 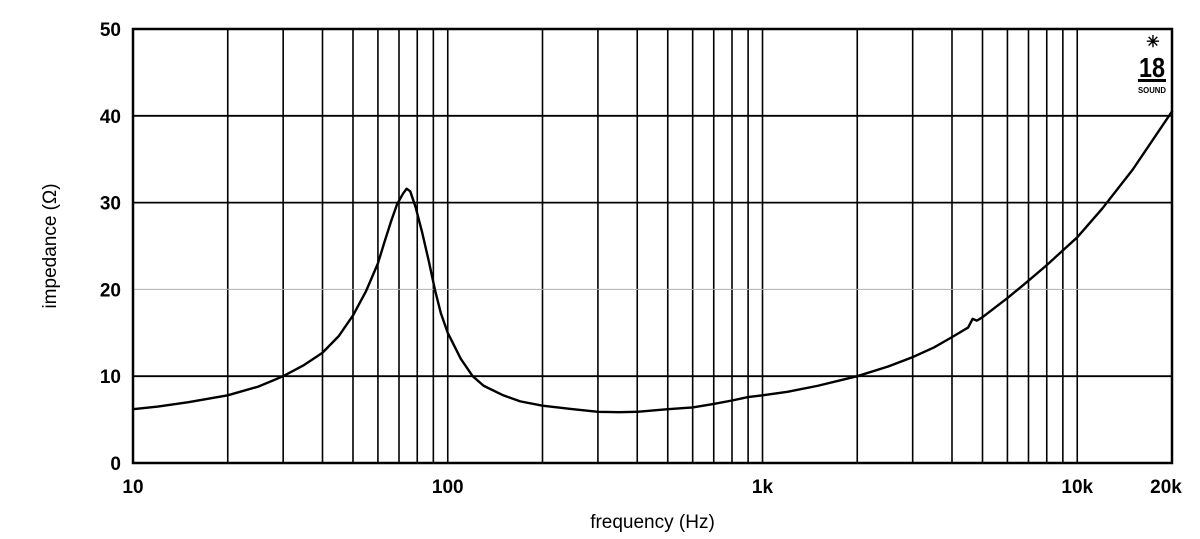 I want to click on logo-star-icon: ✳, so click(x=1152, y=42).